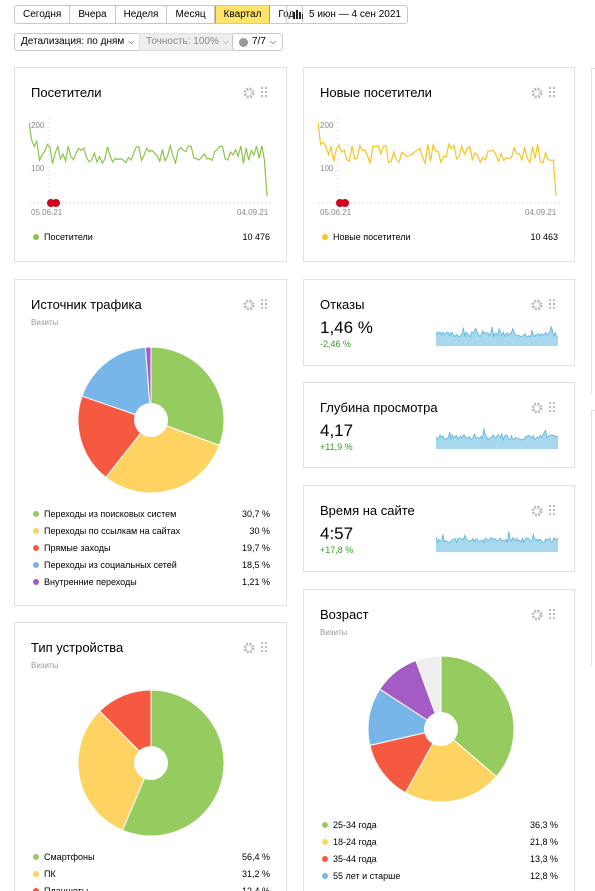  I want to click on legend-row: Внутренние переходы 1,21 %, so click(151, 582).